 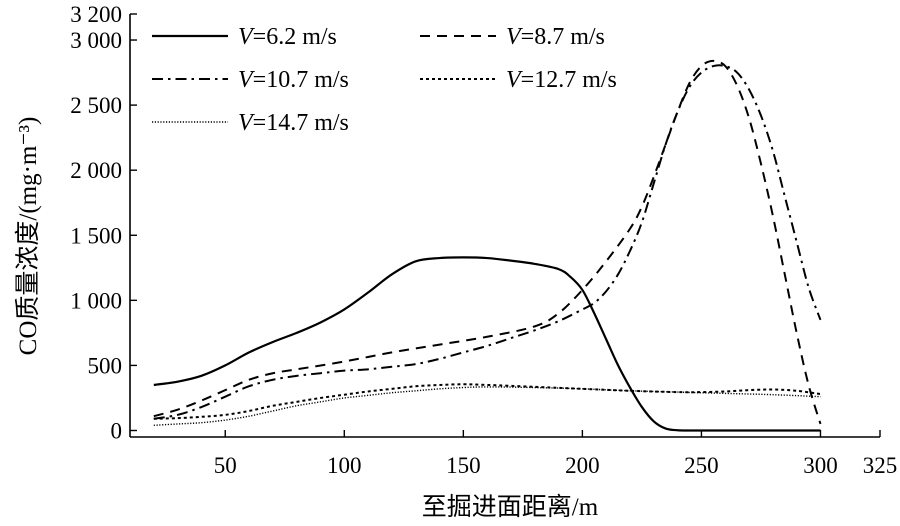 What do you see at coordinates (287, 37) in the screenshot?
I see `legend-label: V=6.2 m/s` at bounding box center [287, 37].